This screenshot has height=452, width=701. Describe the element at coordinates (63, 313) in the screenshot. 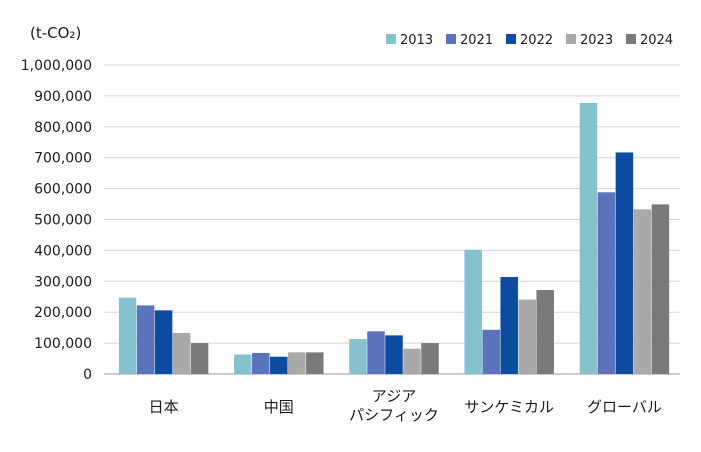

I see `y-tick-label: 200,000` at that location.